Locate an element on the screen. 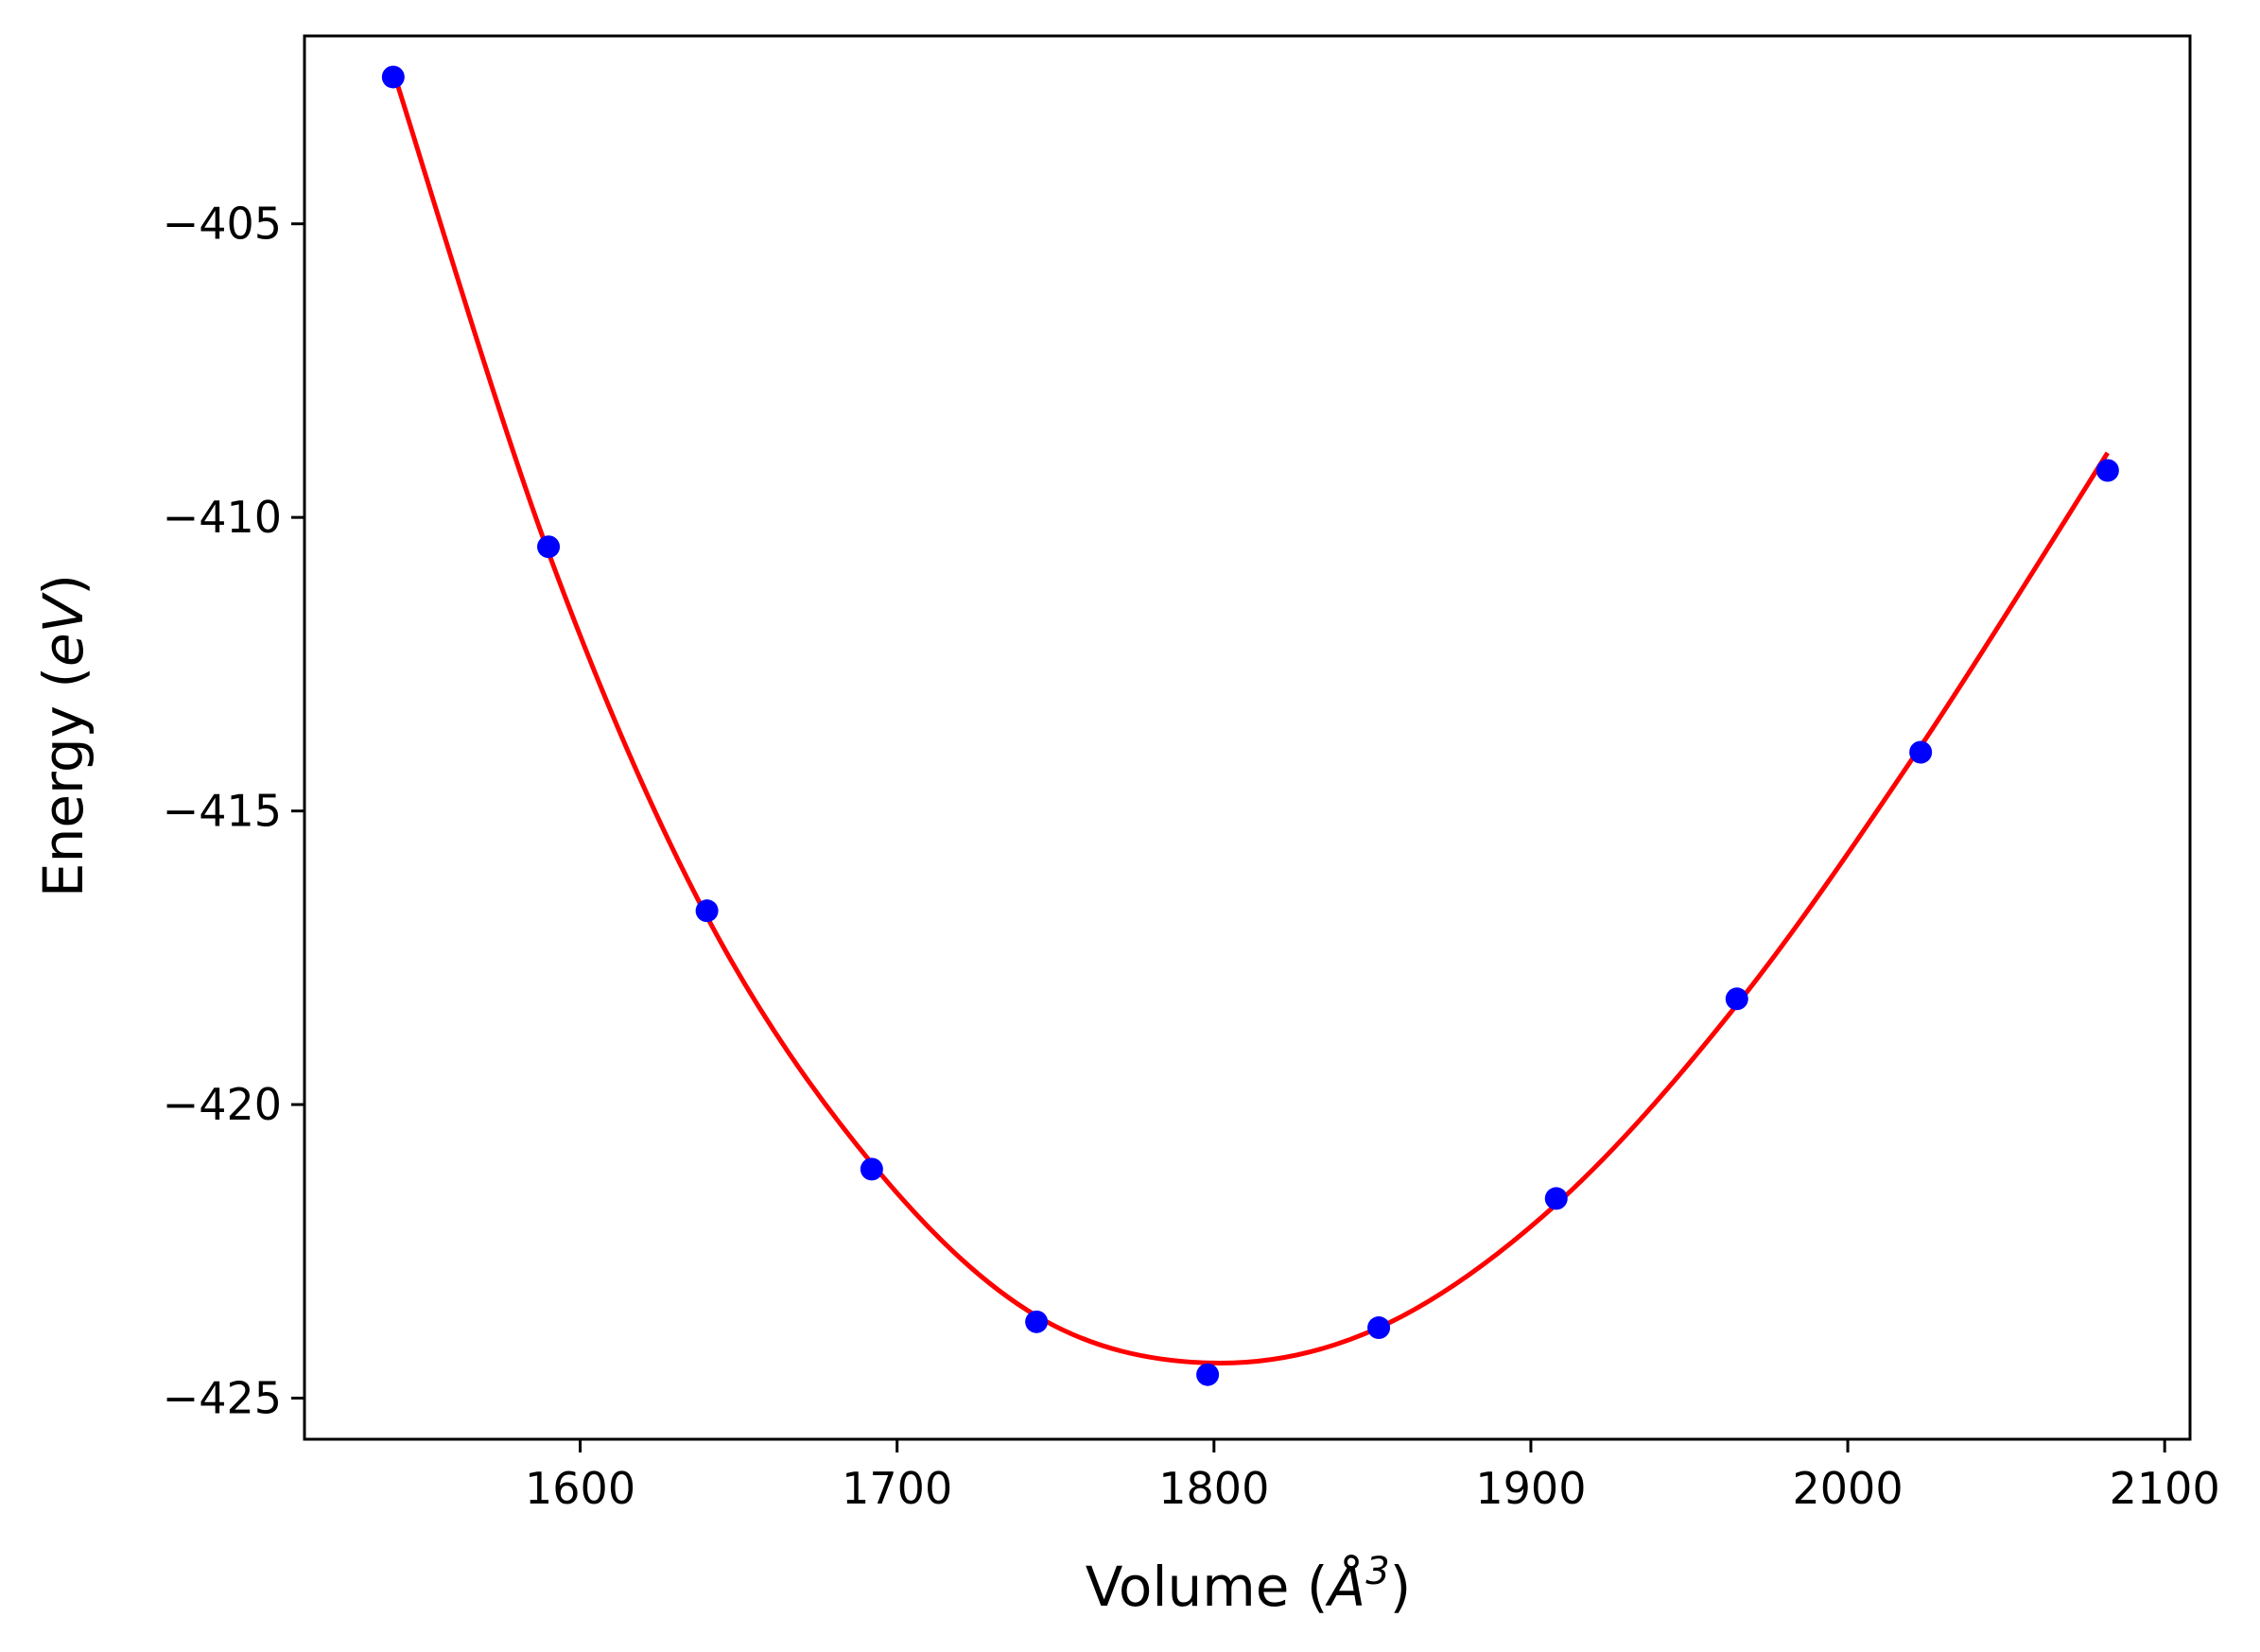 This screenshot has width=2260, height=1652. y-axis-ticks: −405 −410 −415 −420 −425 is located at coordinates (233, 812).